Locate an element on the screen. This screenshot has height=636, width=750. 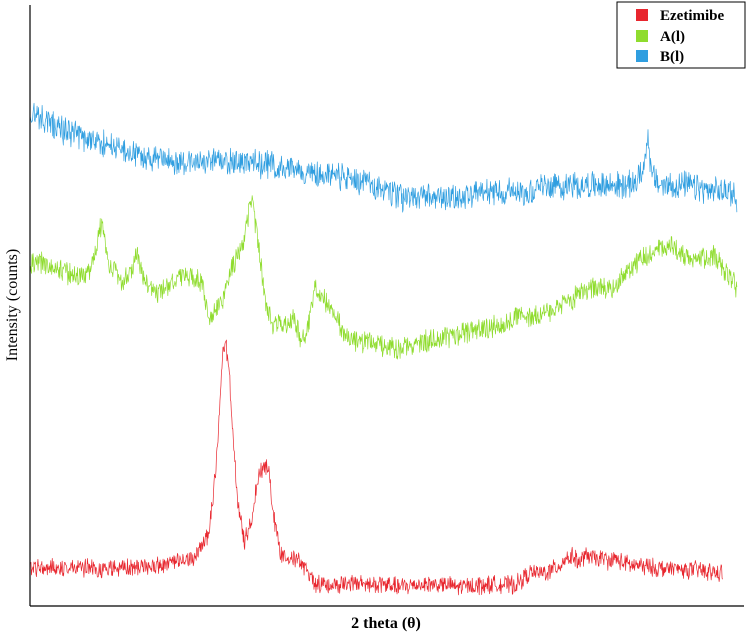
legend: Ezetimibe A(l) B(l) is located at coordinates (681, 35).